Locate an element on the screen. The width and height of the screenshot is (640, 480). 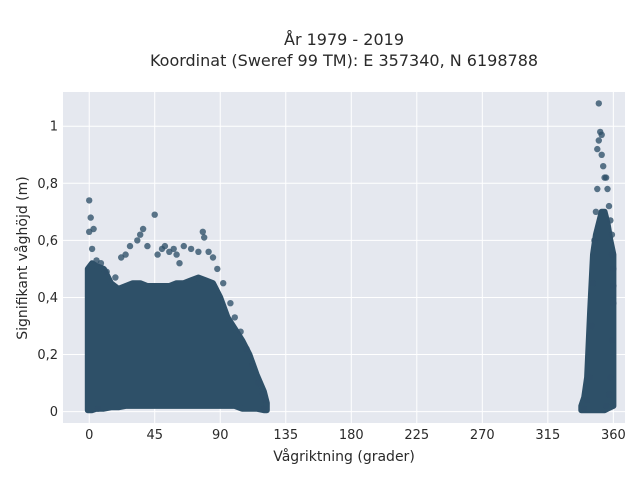
y-tick-label: 0,2 is located at coordinates (47, 355).